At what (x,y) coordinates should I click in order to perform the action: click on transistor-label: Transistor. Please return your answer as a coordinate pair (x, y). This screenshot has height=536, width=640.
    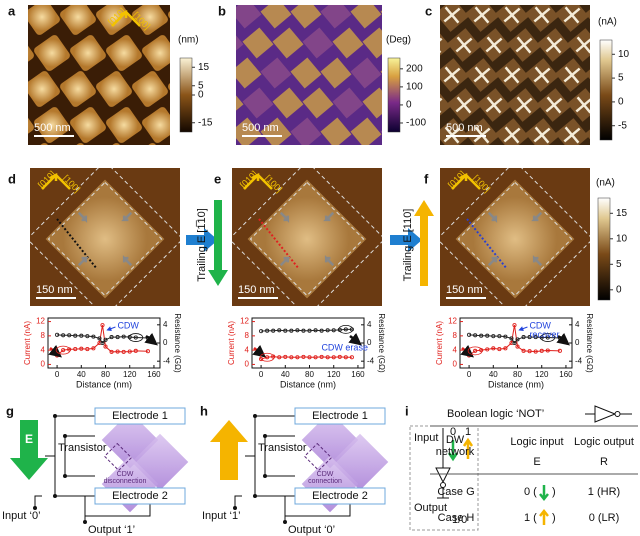
    Looking at the image, I should click on (82, 448).